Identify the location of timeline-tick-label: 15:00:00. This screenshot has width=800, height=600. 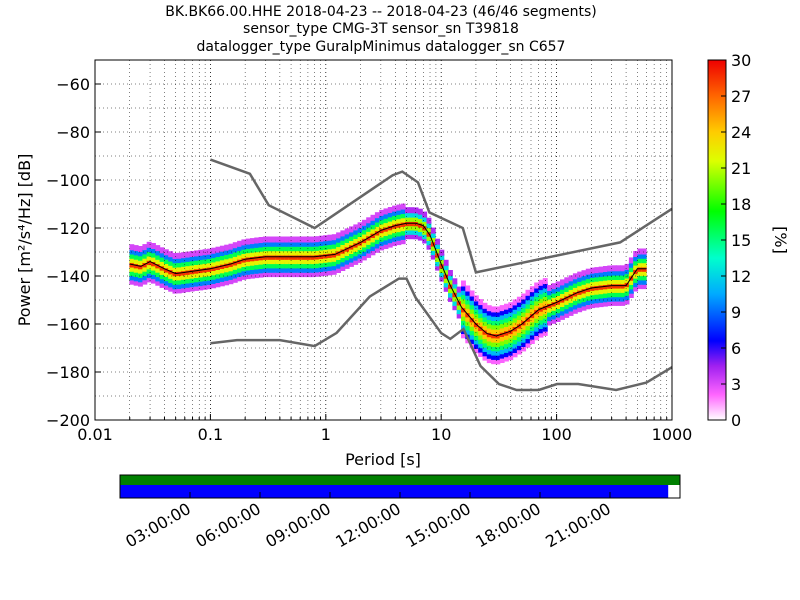
(438, 525).